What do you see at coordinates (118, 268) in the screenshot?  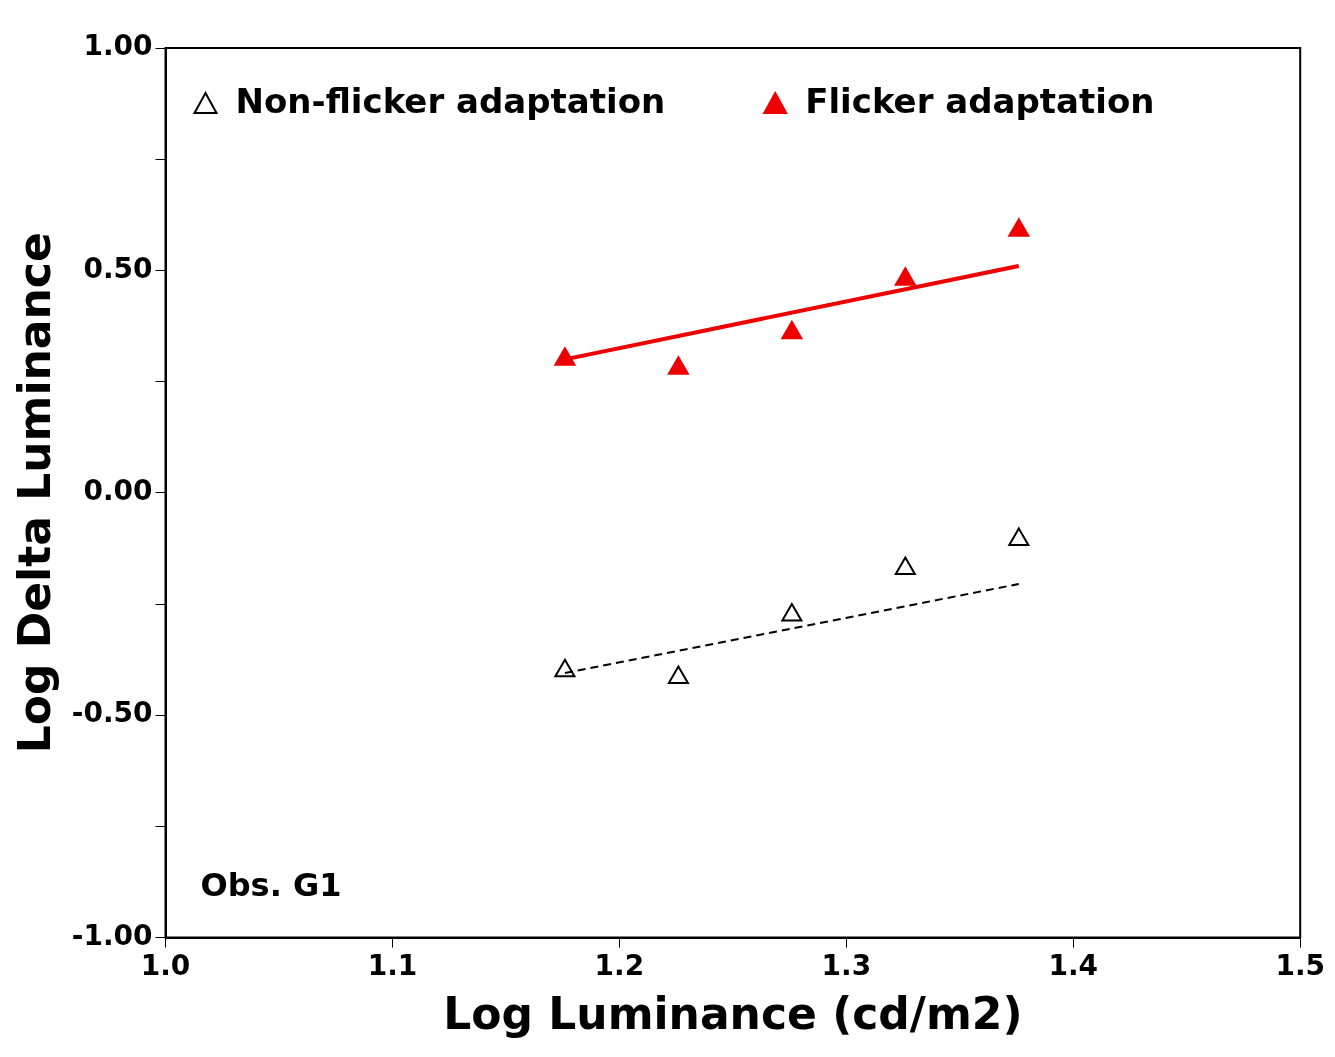 I see `y-tick-label: 0.50` at bounding box center [118, 268].